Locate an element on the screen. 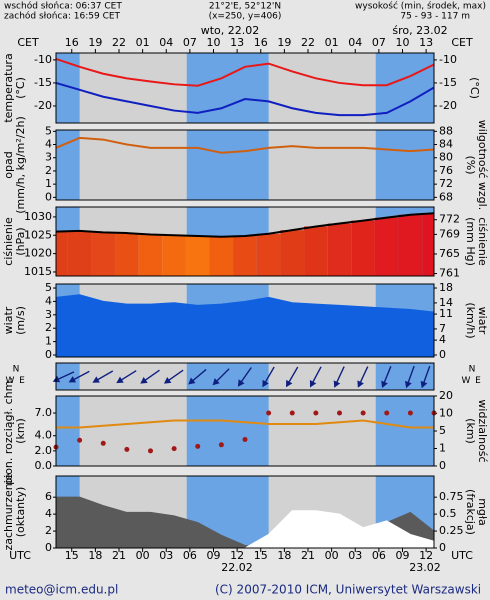 This screenshot has height=600, width=490. height-title: wysokość (min, środek, max) is located at coordinates (420, 6).